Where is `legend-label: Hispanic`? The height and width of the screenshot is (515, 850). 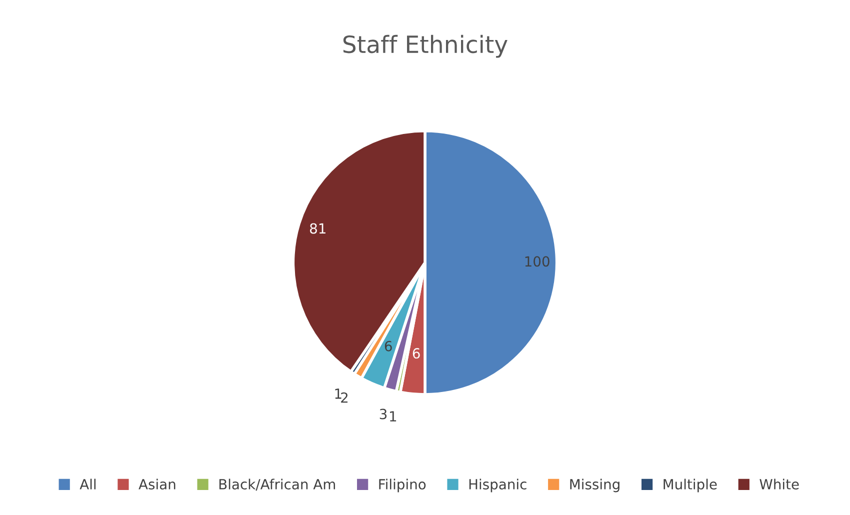 legend-label: Hispanic is located at coordinates (497, 485).